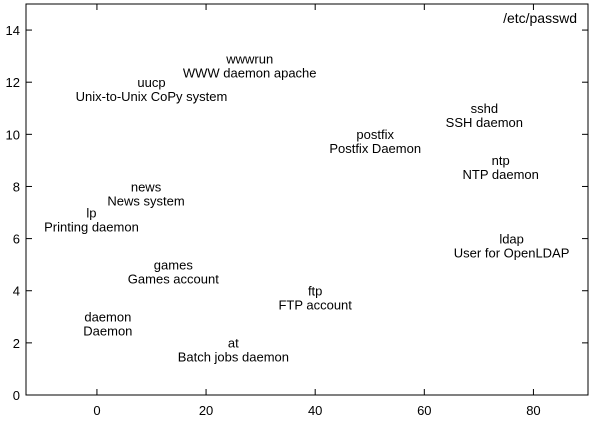 The image size is (590, 421). I want to click on point-comment-label: Batch jobs daemon, so click(233, 357).